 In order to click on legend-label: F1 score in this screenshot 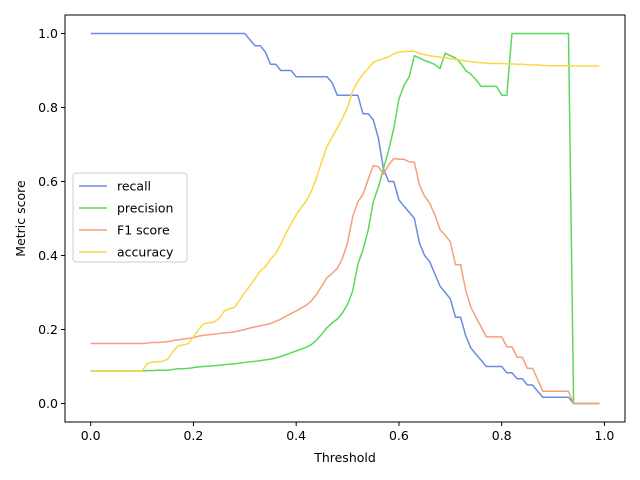, I will do `click(143, 230)`.